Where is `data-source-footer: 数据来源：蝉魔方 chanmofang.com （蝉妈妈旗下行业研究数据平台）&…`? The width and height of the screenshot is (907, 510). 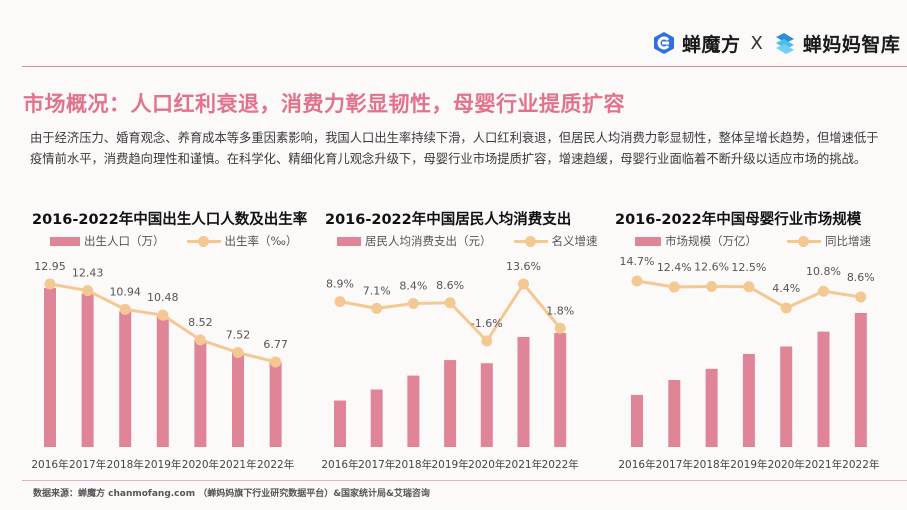
data-source-footer: 数据来源：蝉魔方 chanmofang.com （蝉妈妈旗下行业研究数据平台）&… is located at coordinates (231, 494).